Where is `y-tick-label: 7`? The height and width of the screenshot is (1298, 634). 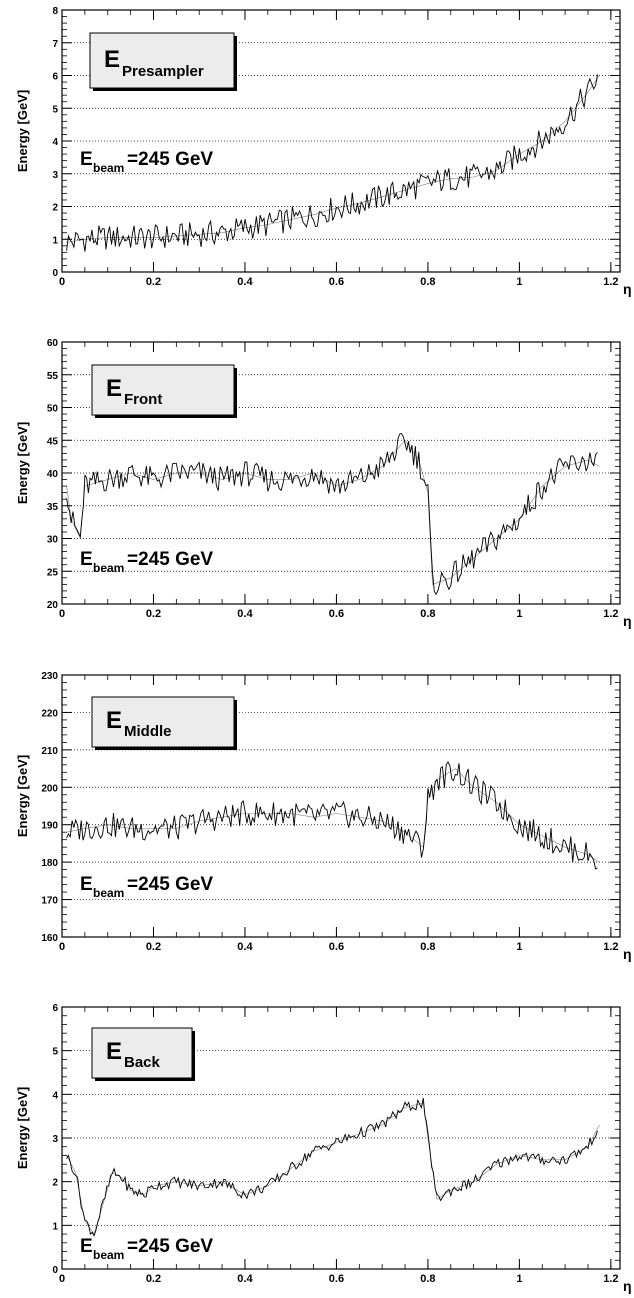
y-tick-label: 7 is located at coordinates (55, 44).